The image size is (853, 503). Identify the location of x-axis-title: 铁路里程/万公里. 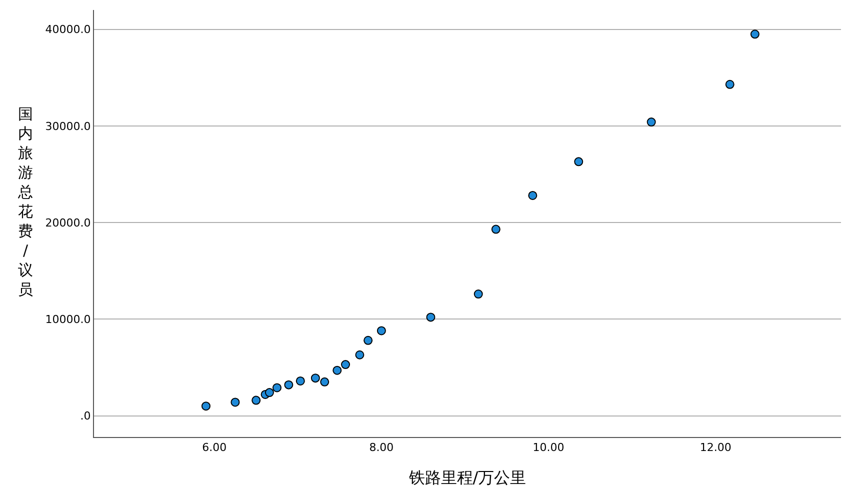
(467, 477).